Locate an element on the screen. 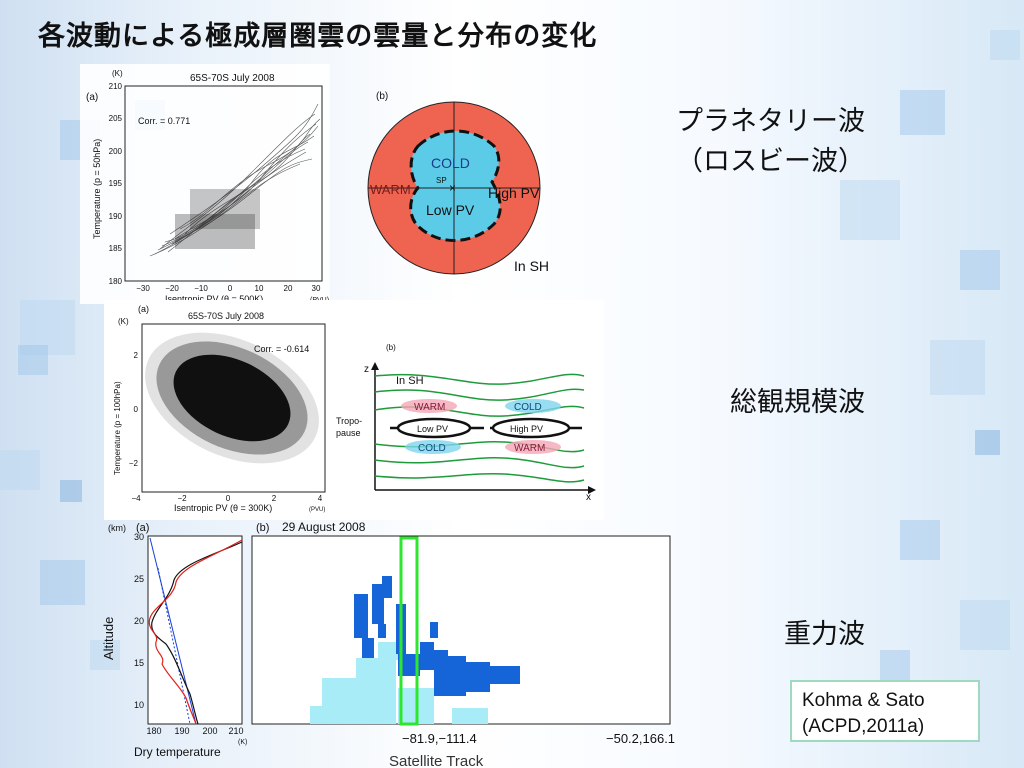 The image size is (1024, 768). fig2-tropo2: pause is located at coordinates (348, 433).